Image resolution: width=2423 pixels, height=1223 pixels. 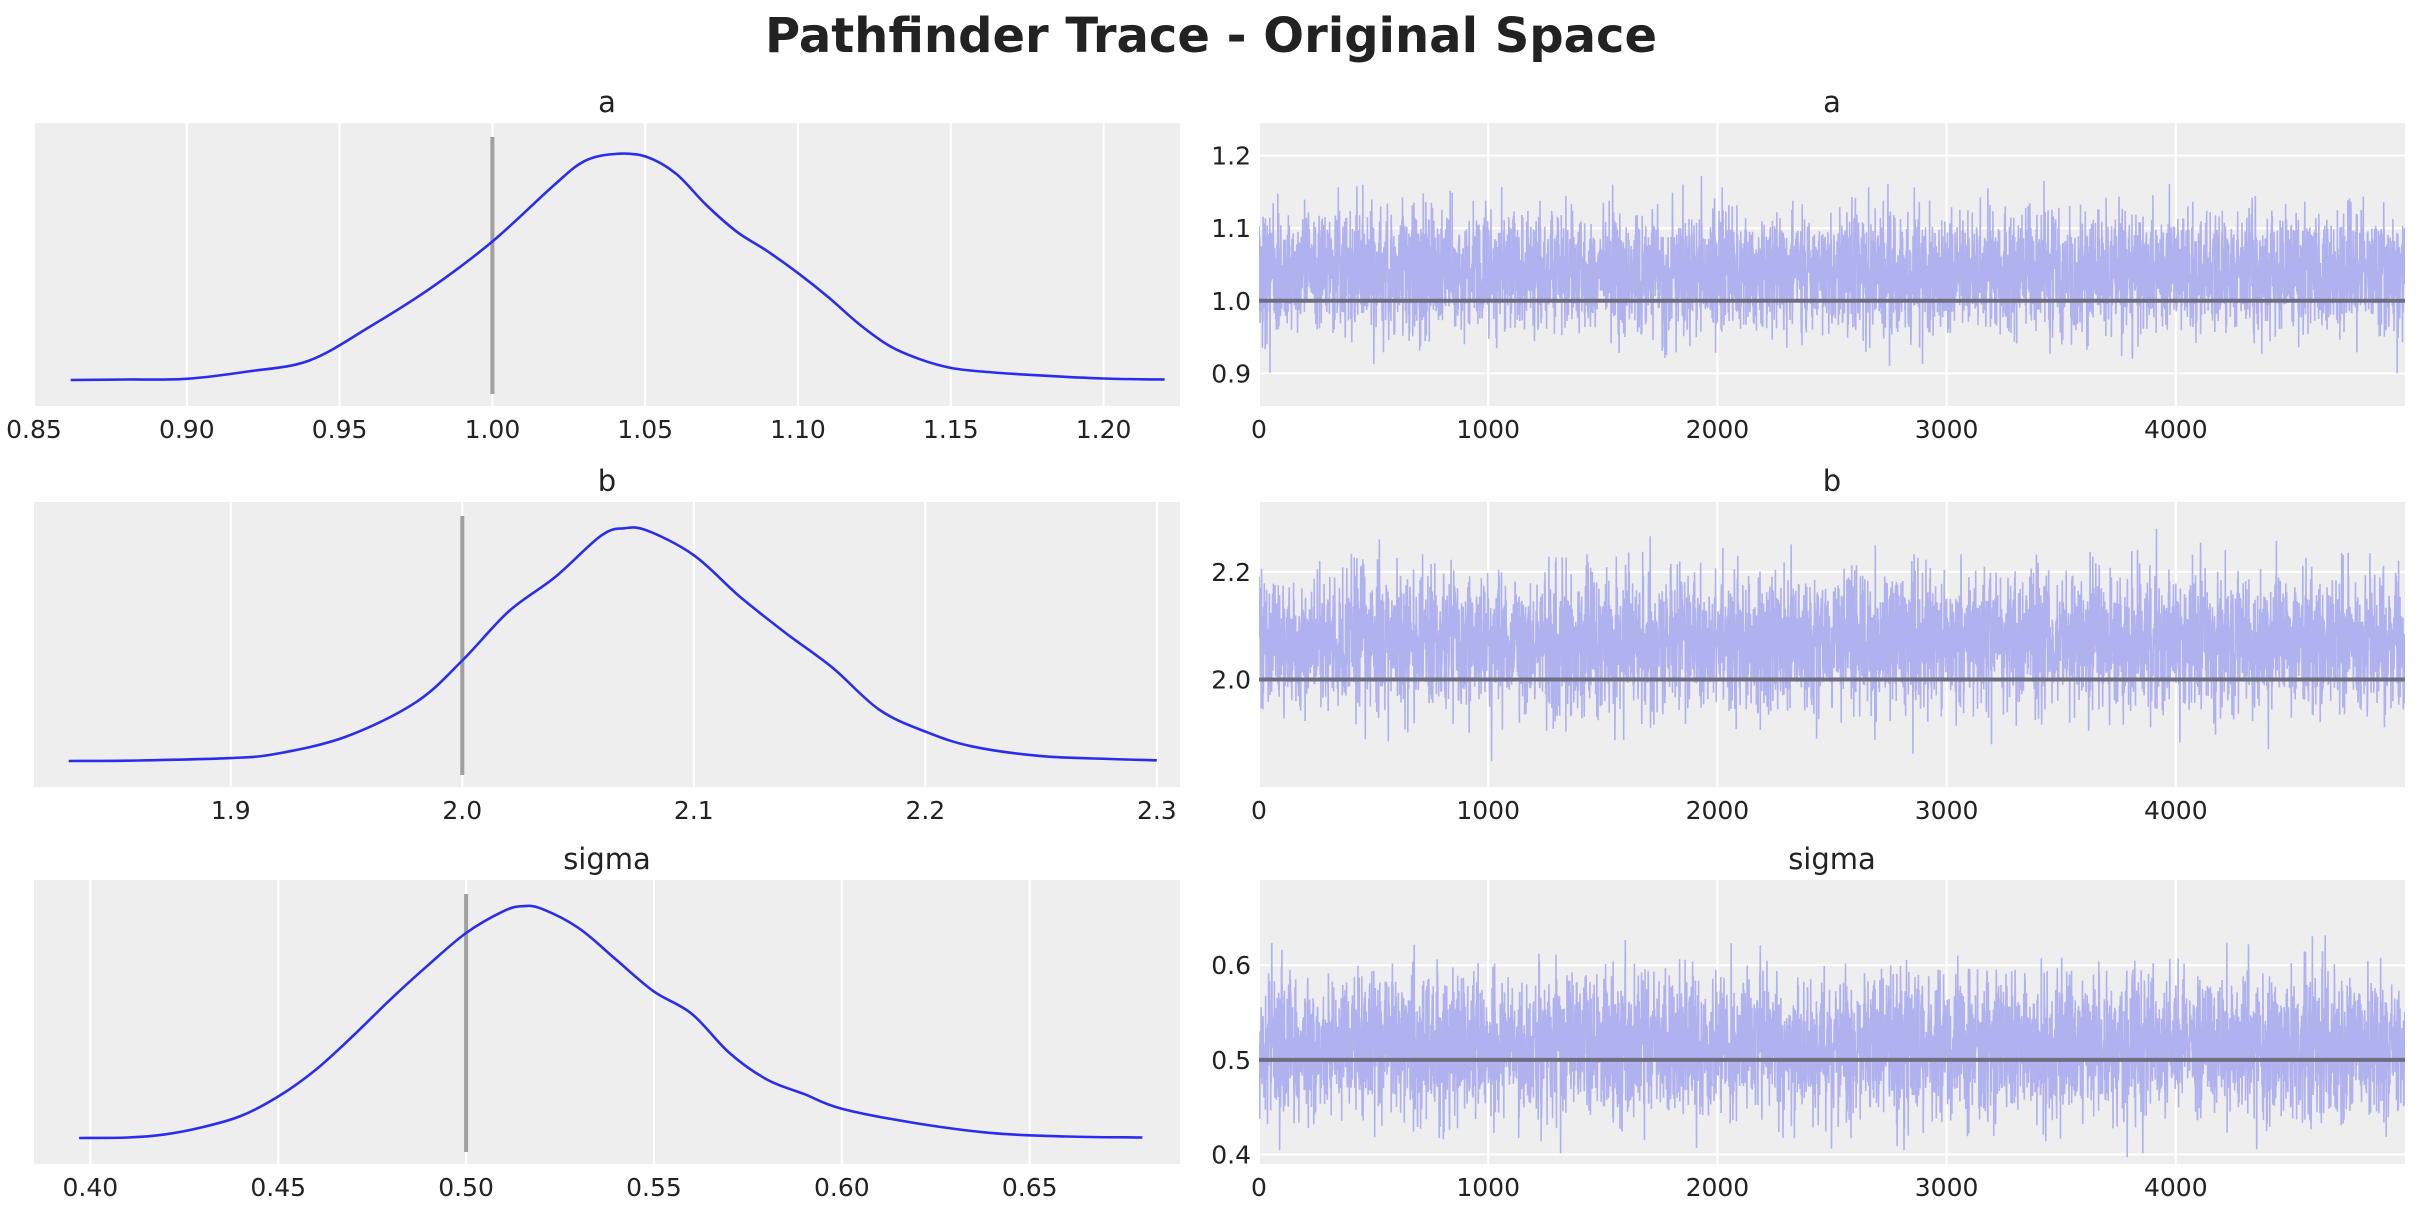 I want to click on x-tick-label: 0.60, so click(x=842, y=1187).